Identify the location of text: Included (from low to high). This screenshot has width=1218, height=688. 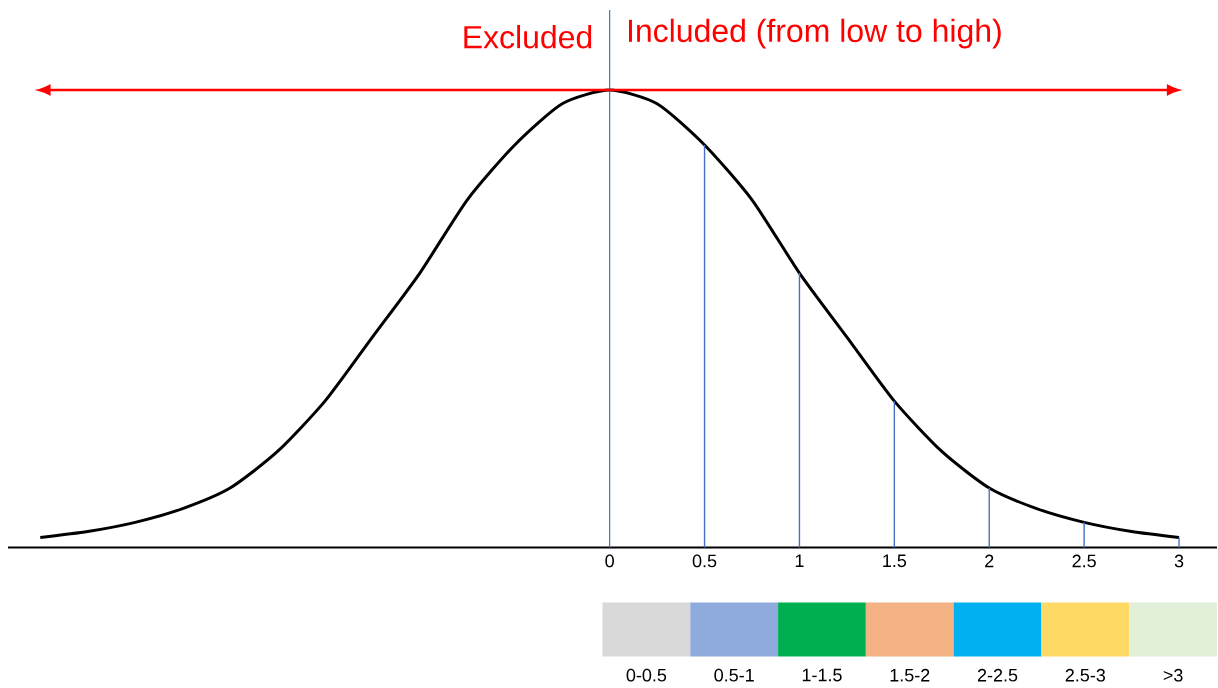
(814, 33).